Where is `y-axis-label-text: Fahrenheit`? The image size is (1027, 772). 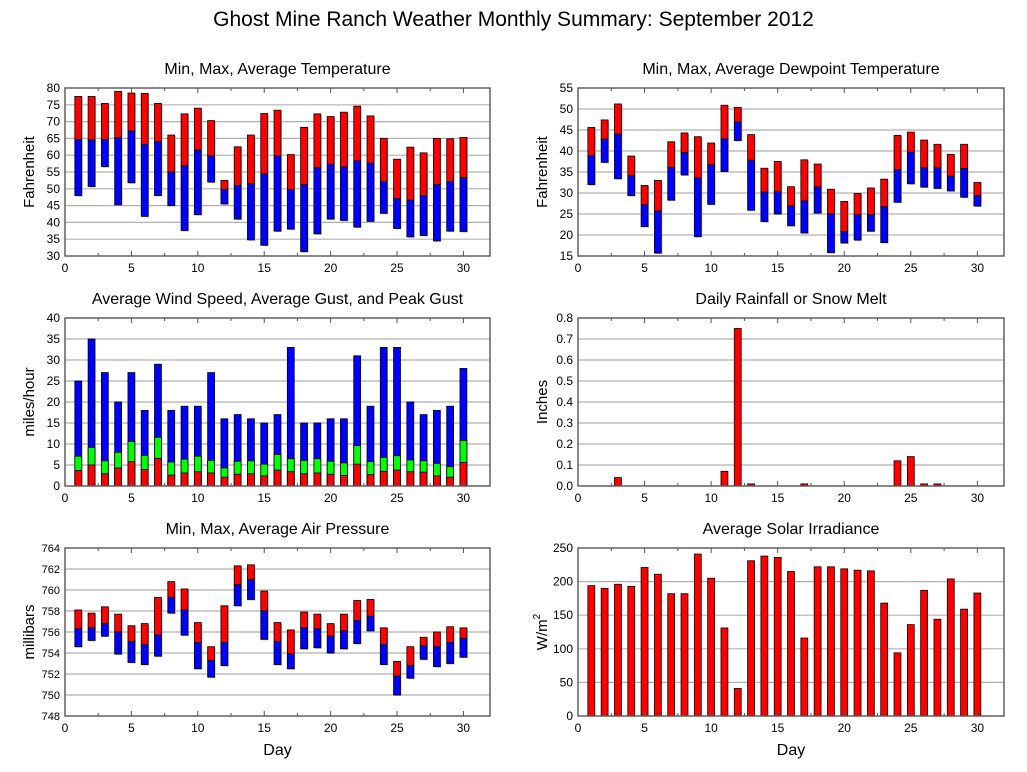
y-axis-label-text: Fahrenheit is located at coordinates (29, 171).